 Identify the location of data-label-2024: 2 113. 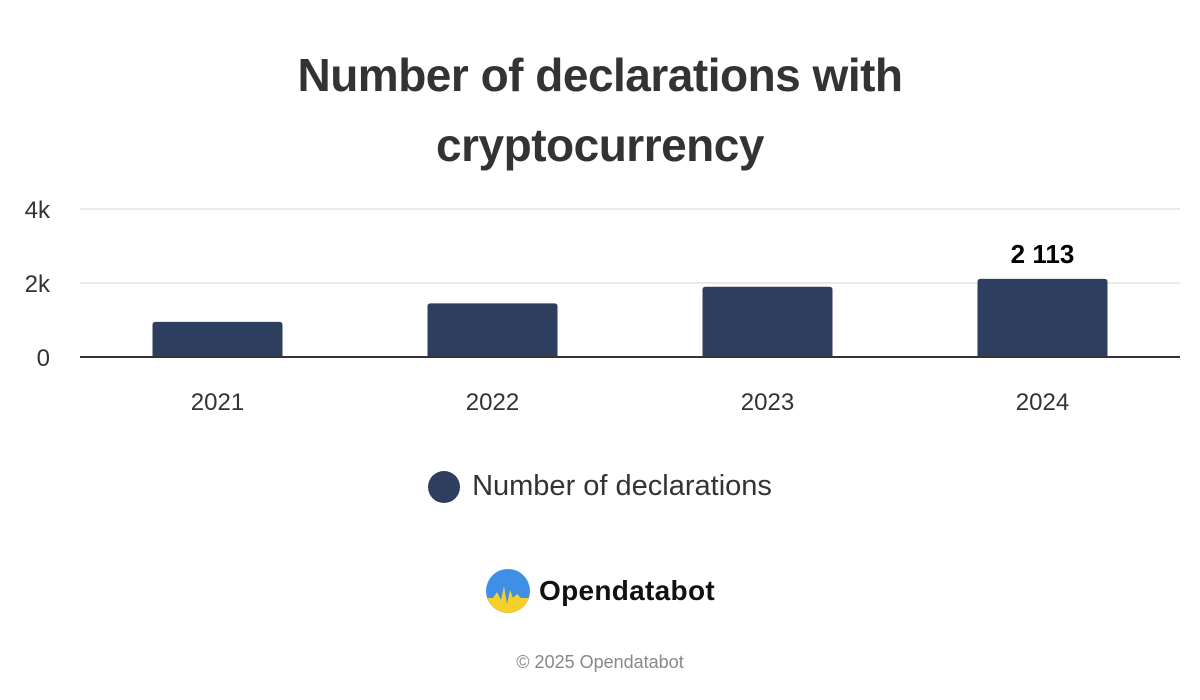
(1043, 254).